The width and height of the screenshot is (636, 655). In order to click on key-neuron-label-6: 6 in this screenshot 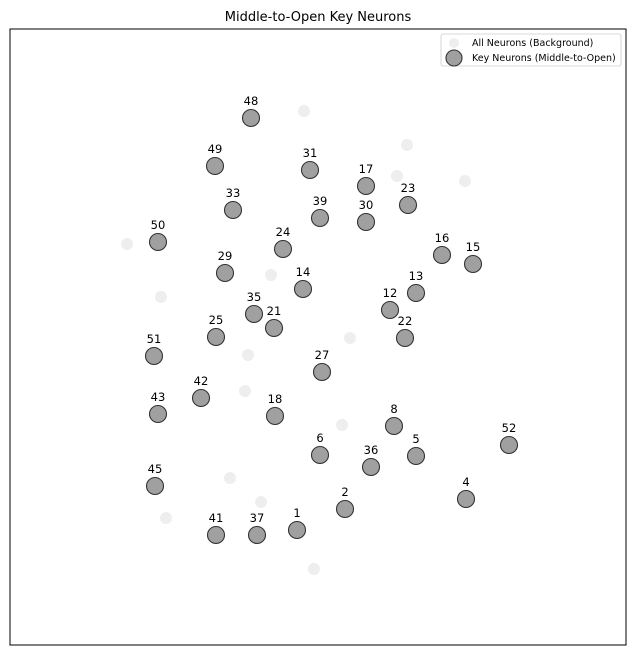, I will do `click(319, 438)`.